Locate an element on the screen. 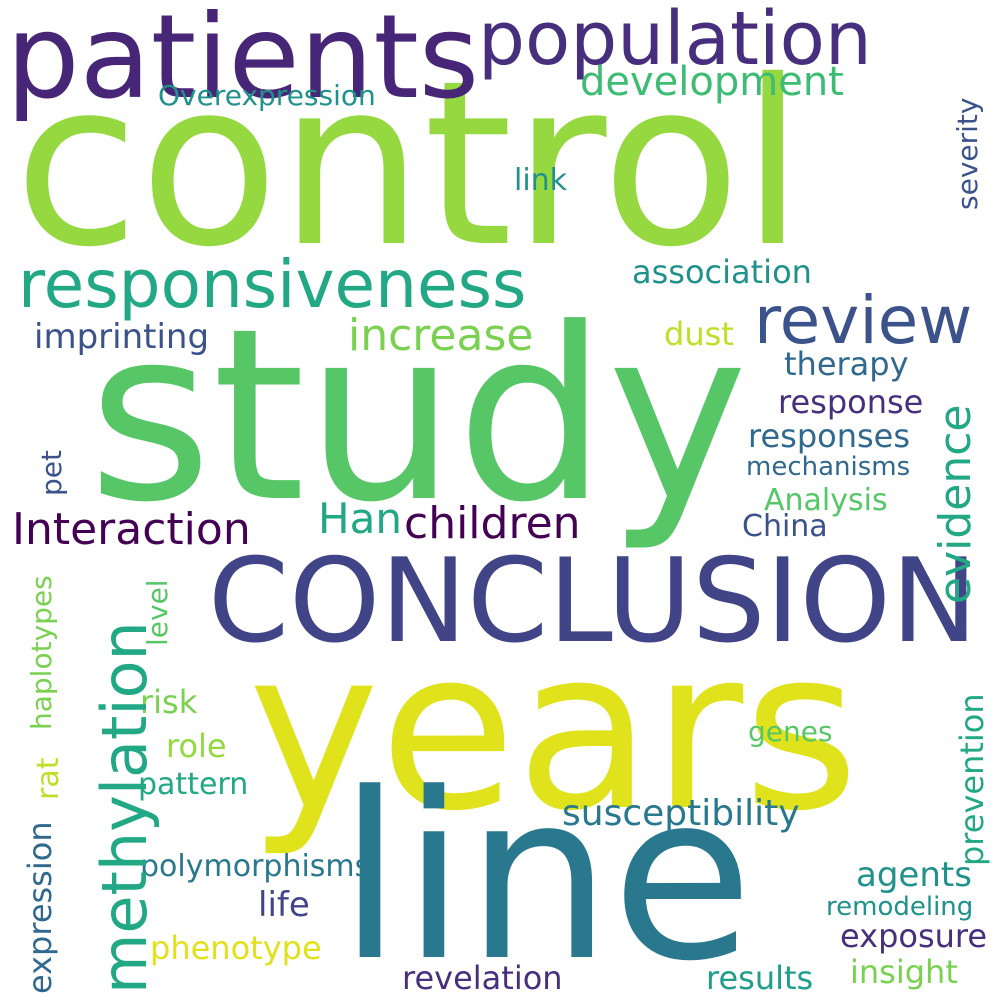 The height and width of the screenshot is (1000, 1000). word-children: children is located at coordinates (492, 524).